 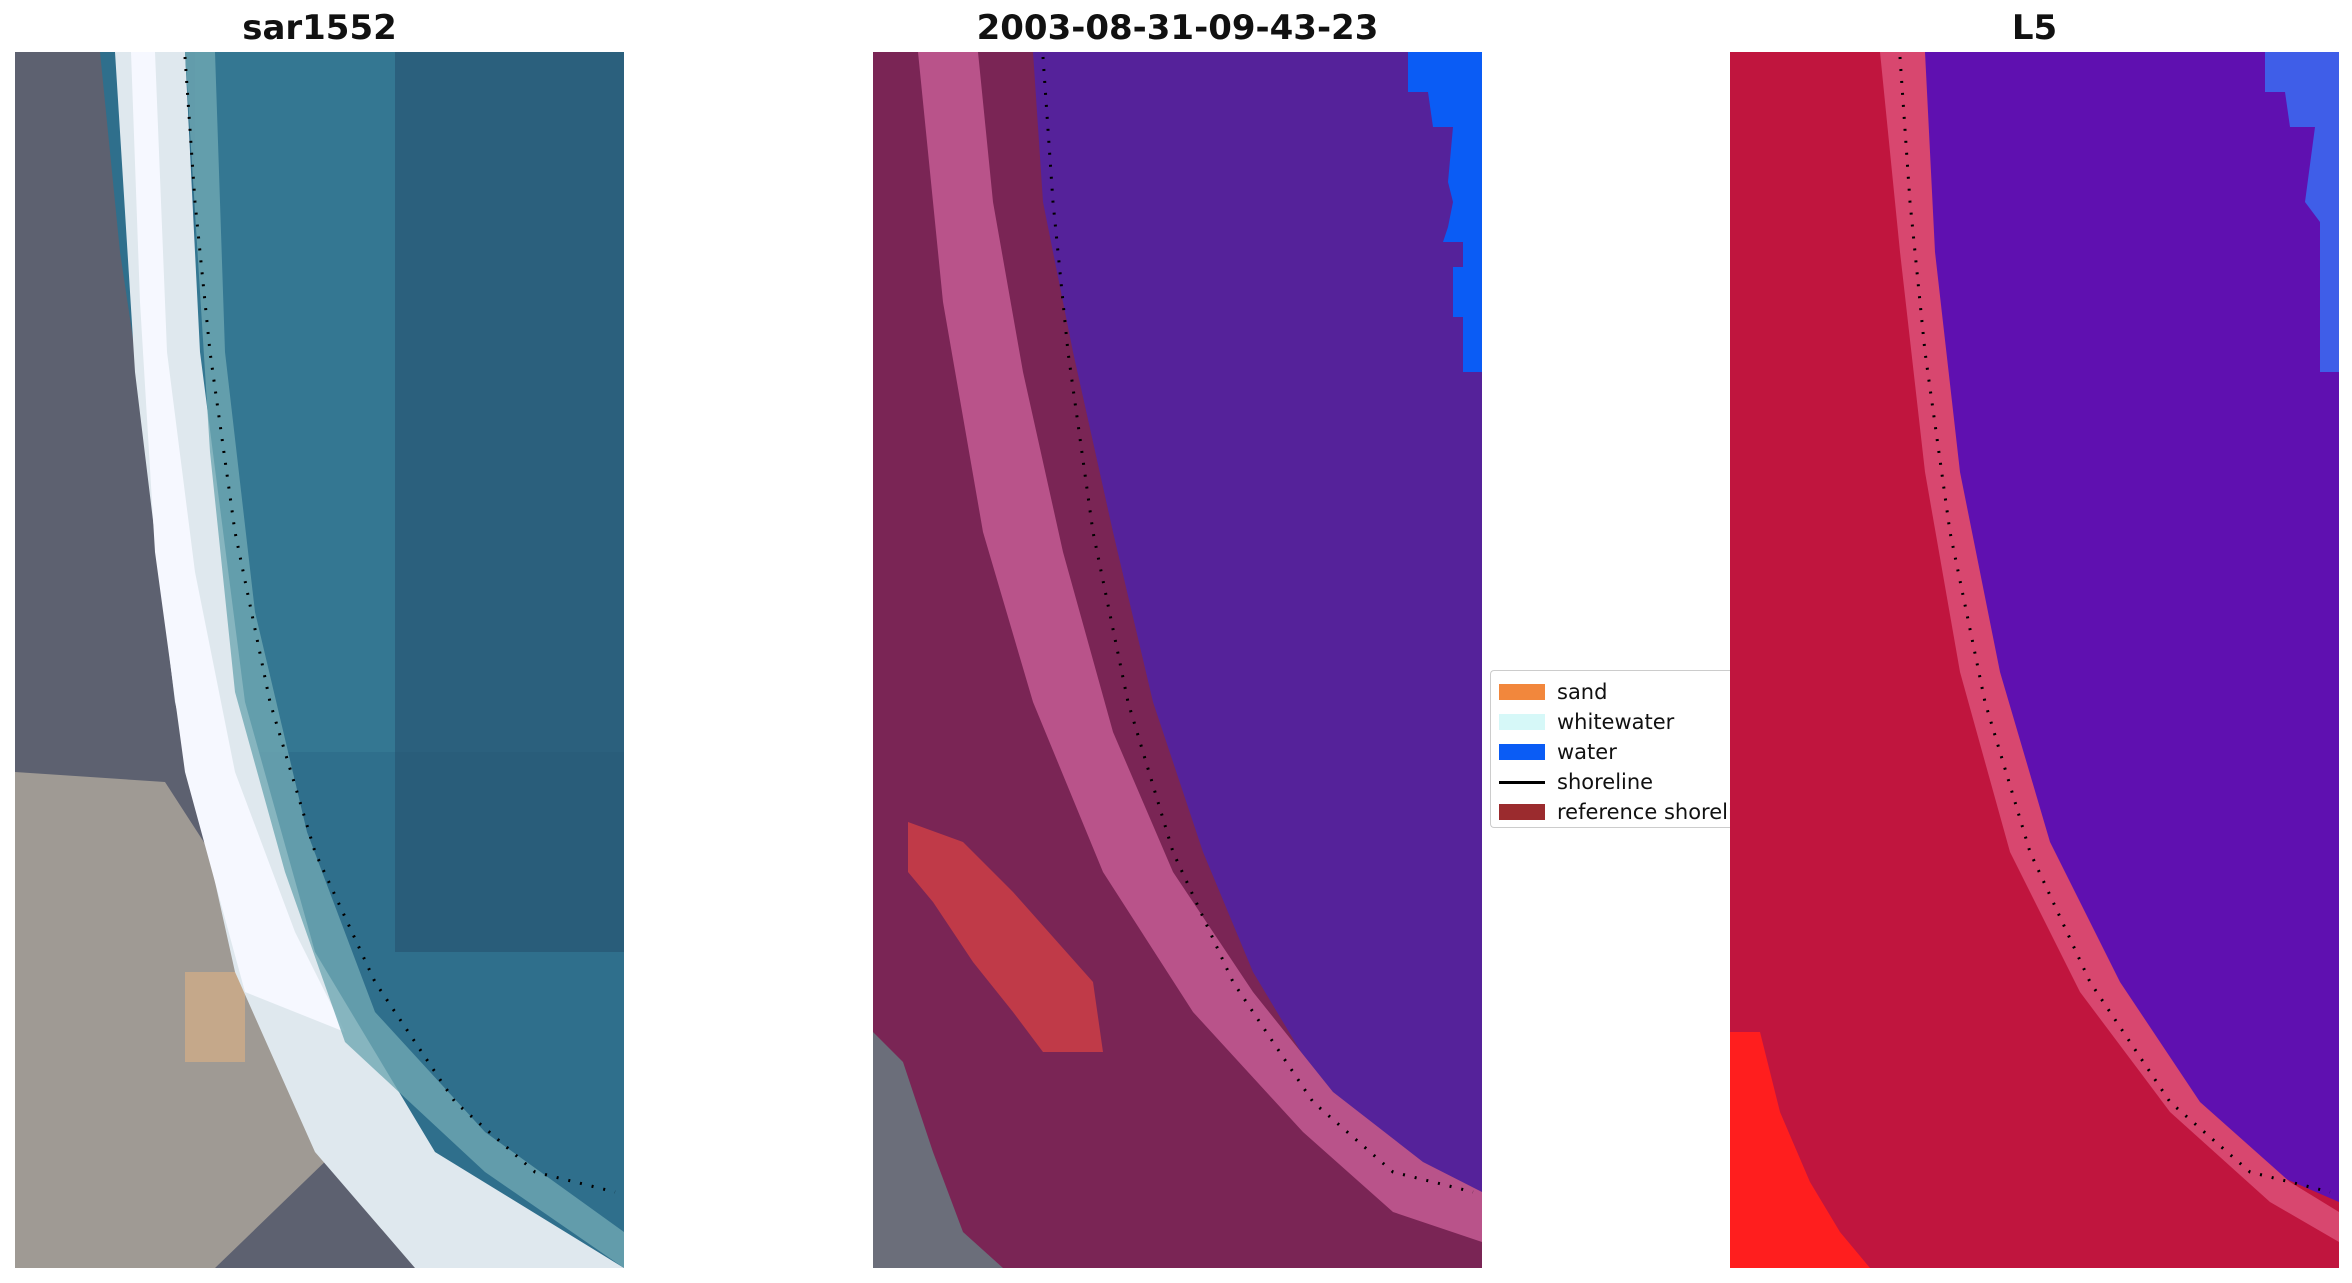 What do you see at coordinates (238, 542) in the screenshot?
I see `bright-beach` at bounding box center [238, 542].